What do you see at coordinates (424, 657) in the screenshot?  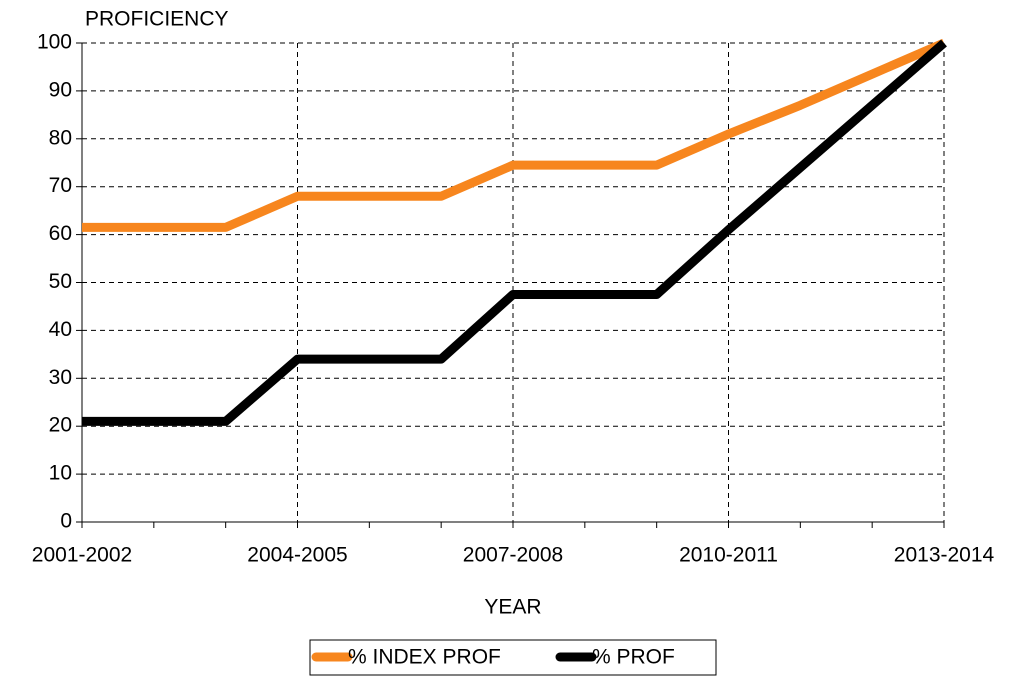 I see `legend-label: % INDEX PROF` at bounding box center [424, 657].